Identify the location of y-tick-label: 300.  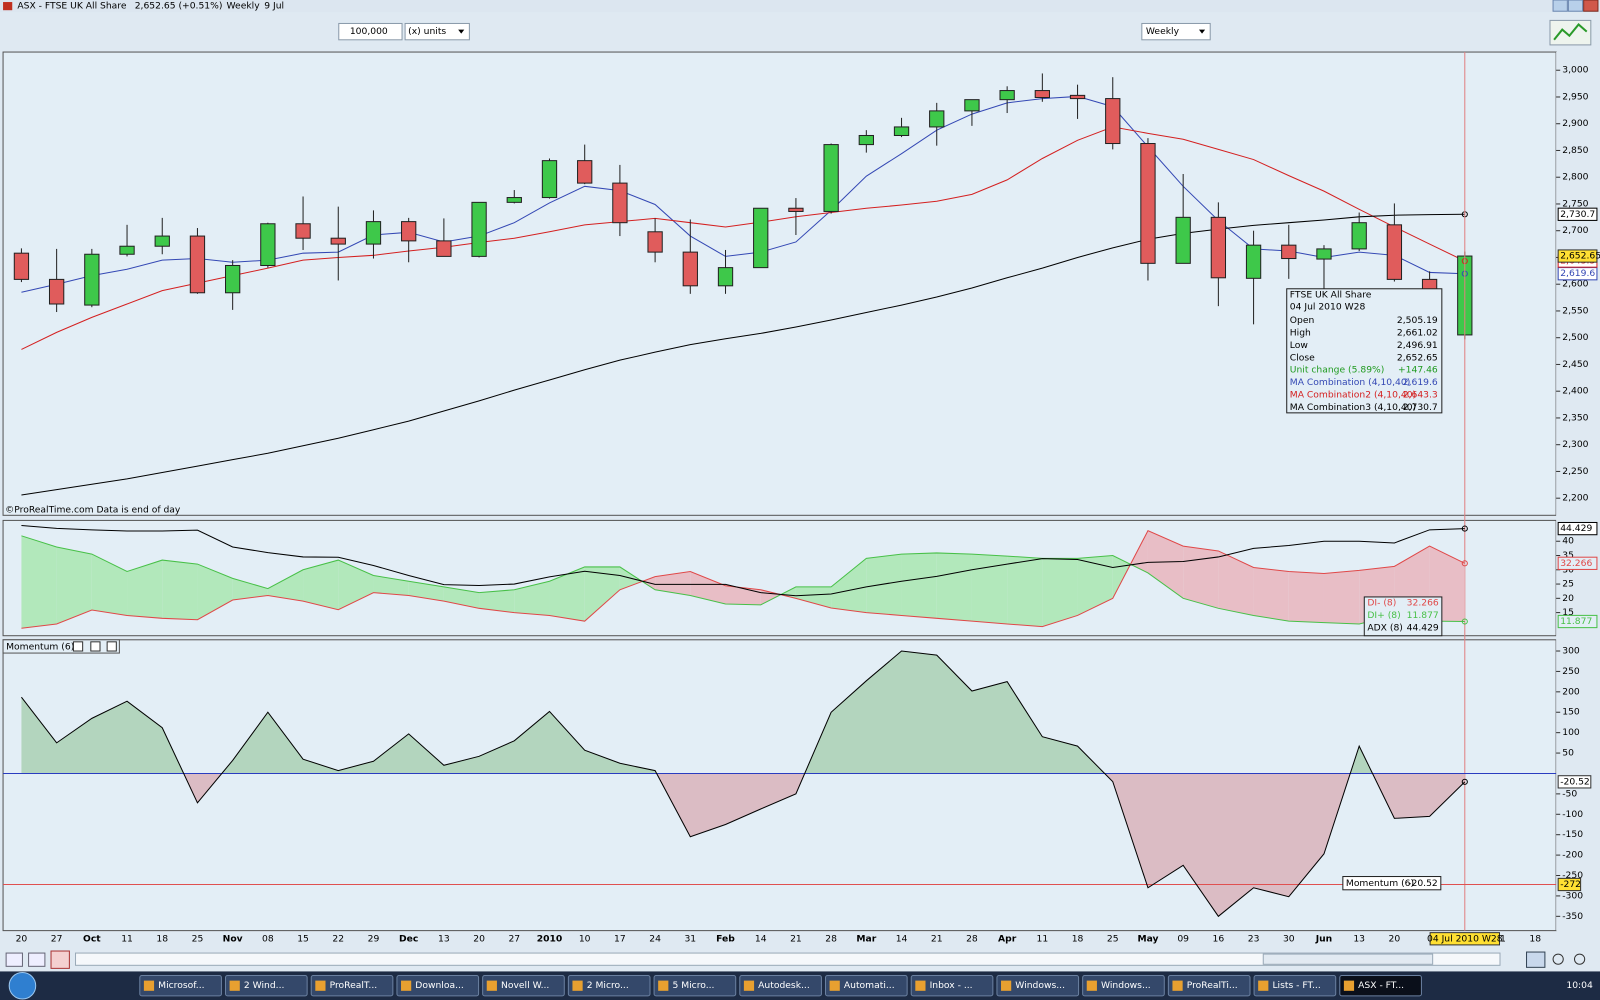
(1571, 651).